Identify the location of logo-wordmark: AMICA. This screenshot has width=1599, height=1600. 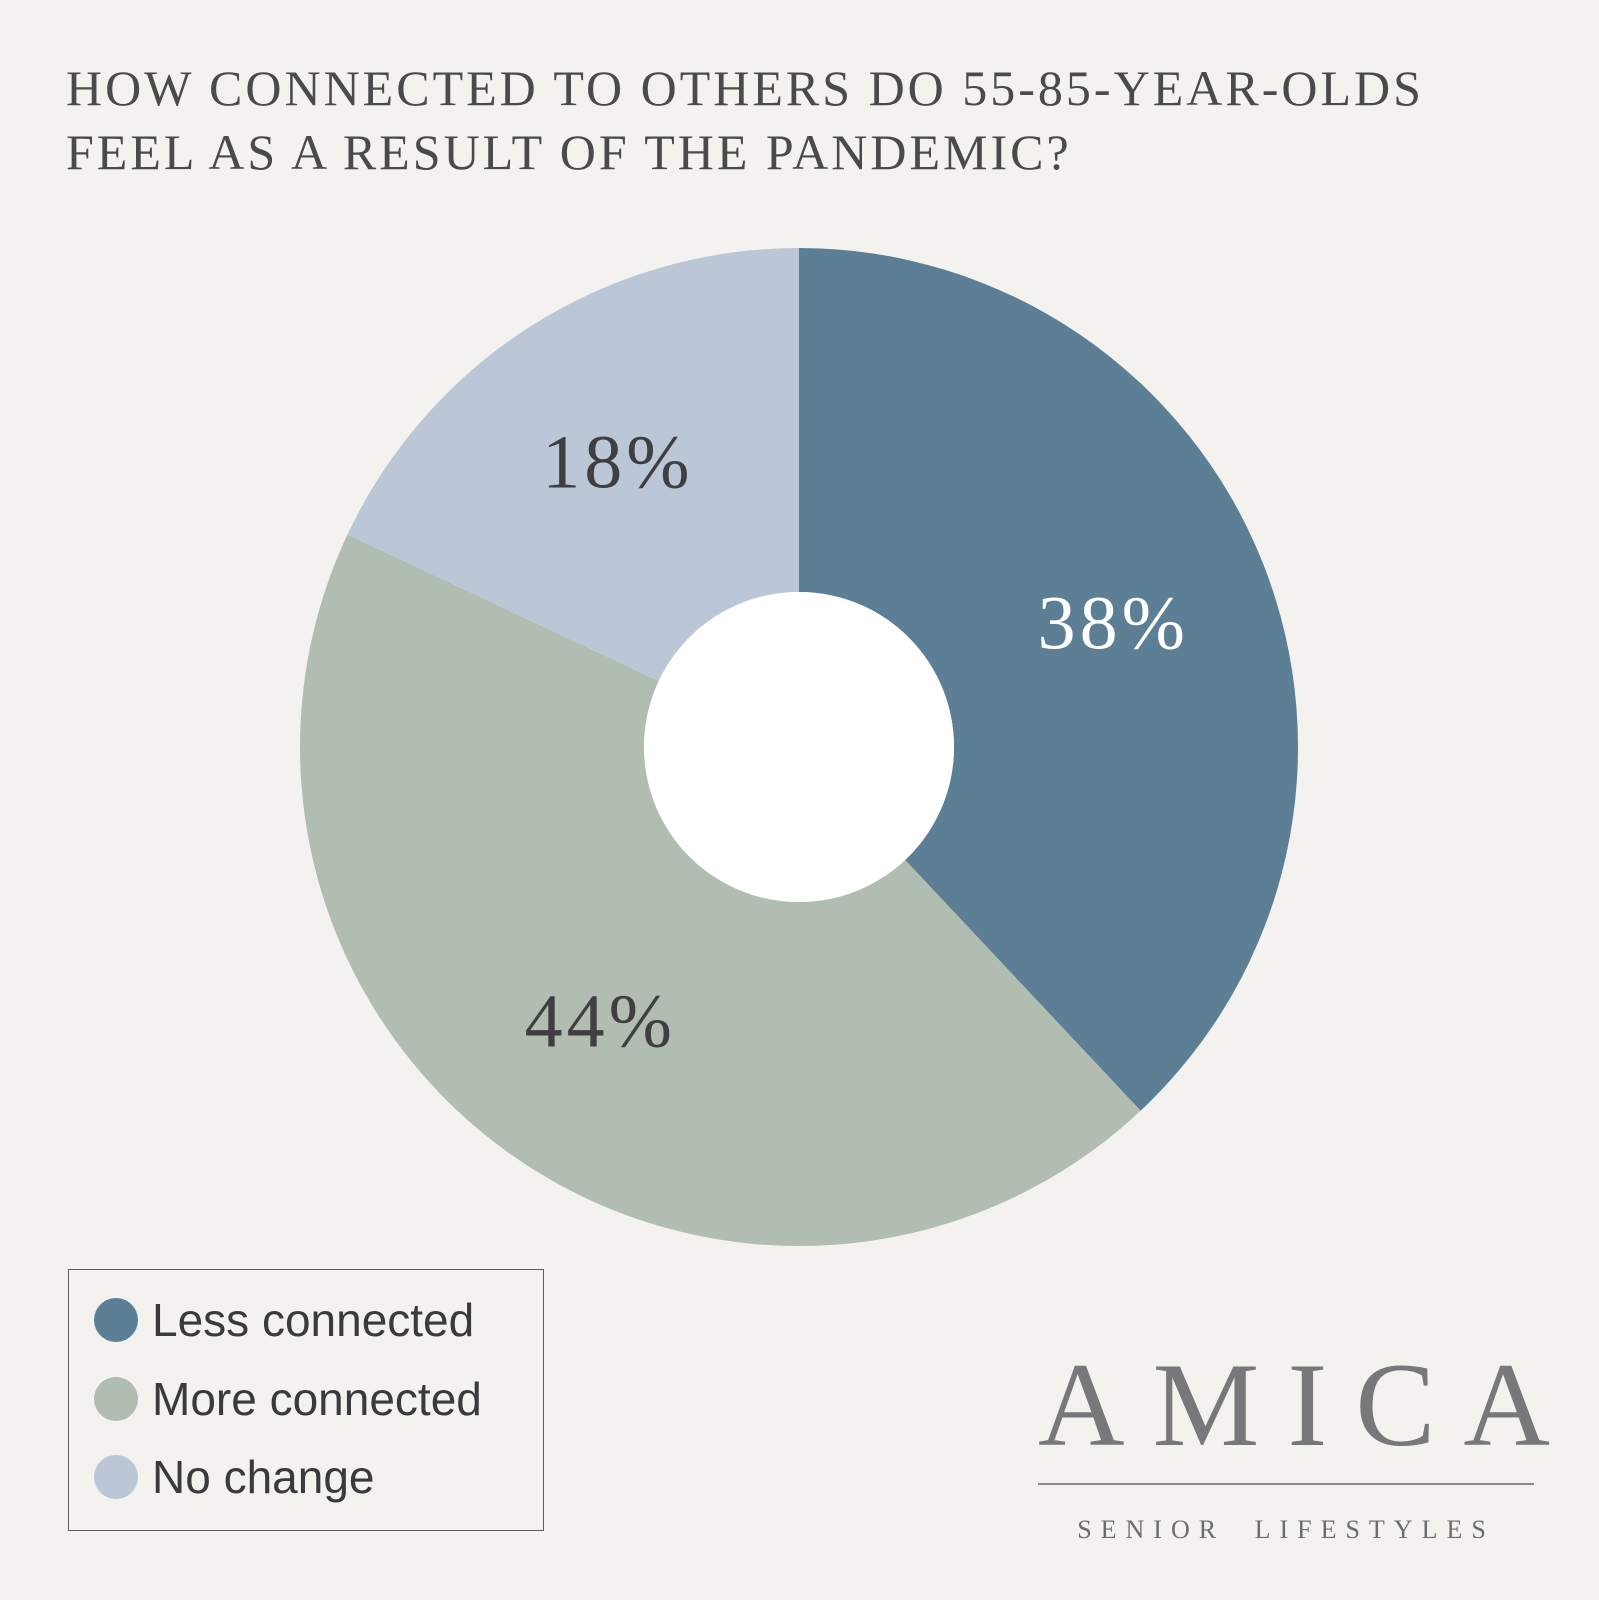
(1308, 1404).